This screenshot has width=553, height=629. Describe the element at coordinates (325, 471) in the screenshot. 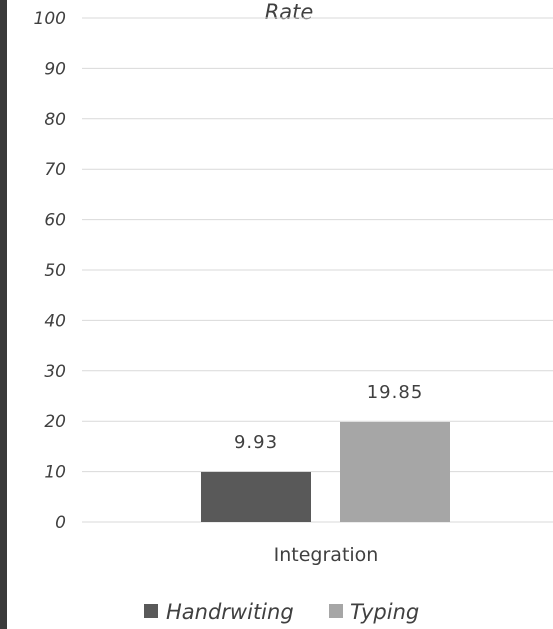

I see `bars` at that location.